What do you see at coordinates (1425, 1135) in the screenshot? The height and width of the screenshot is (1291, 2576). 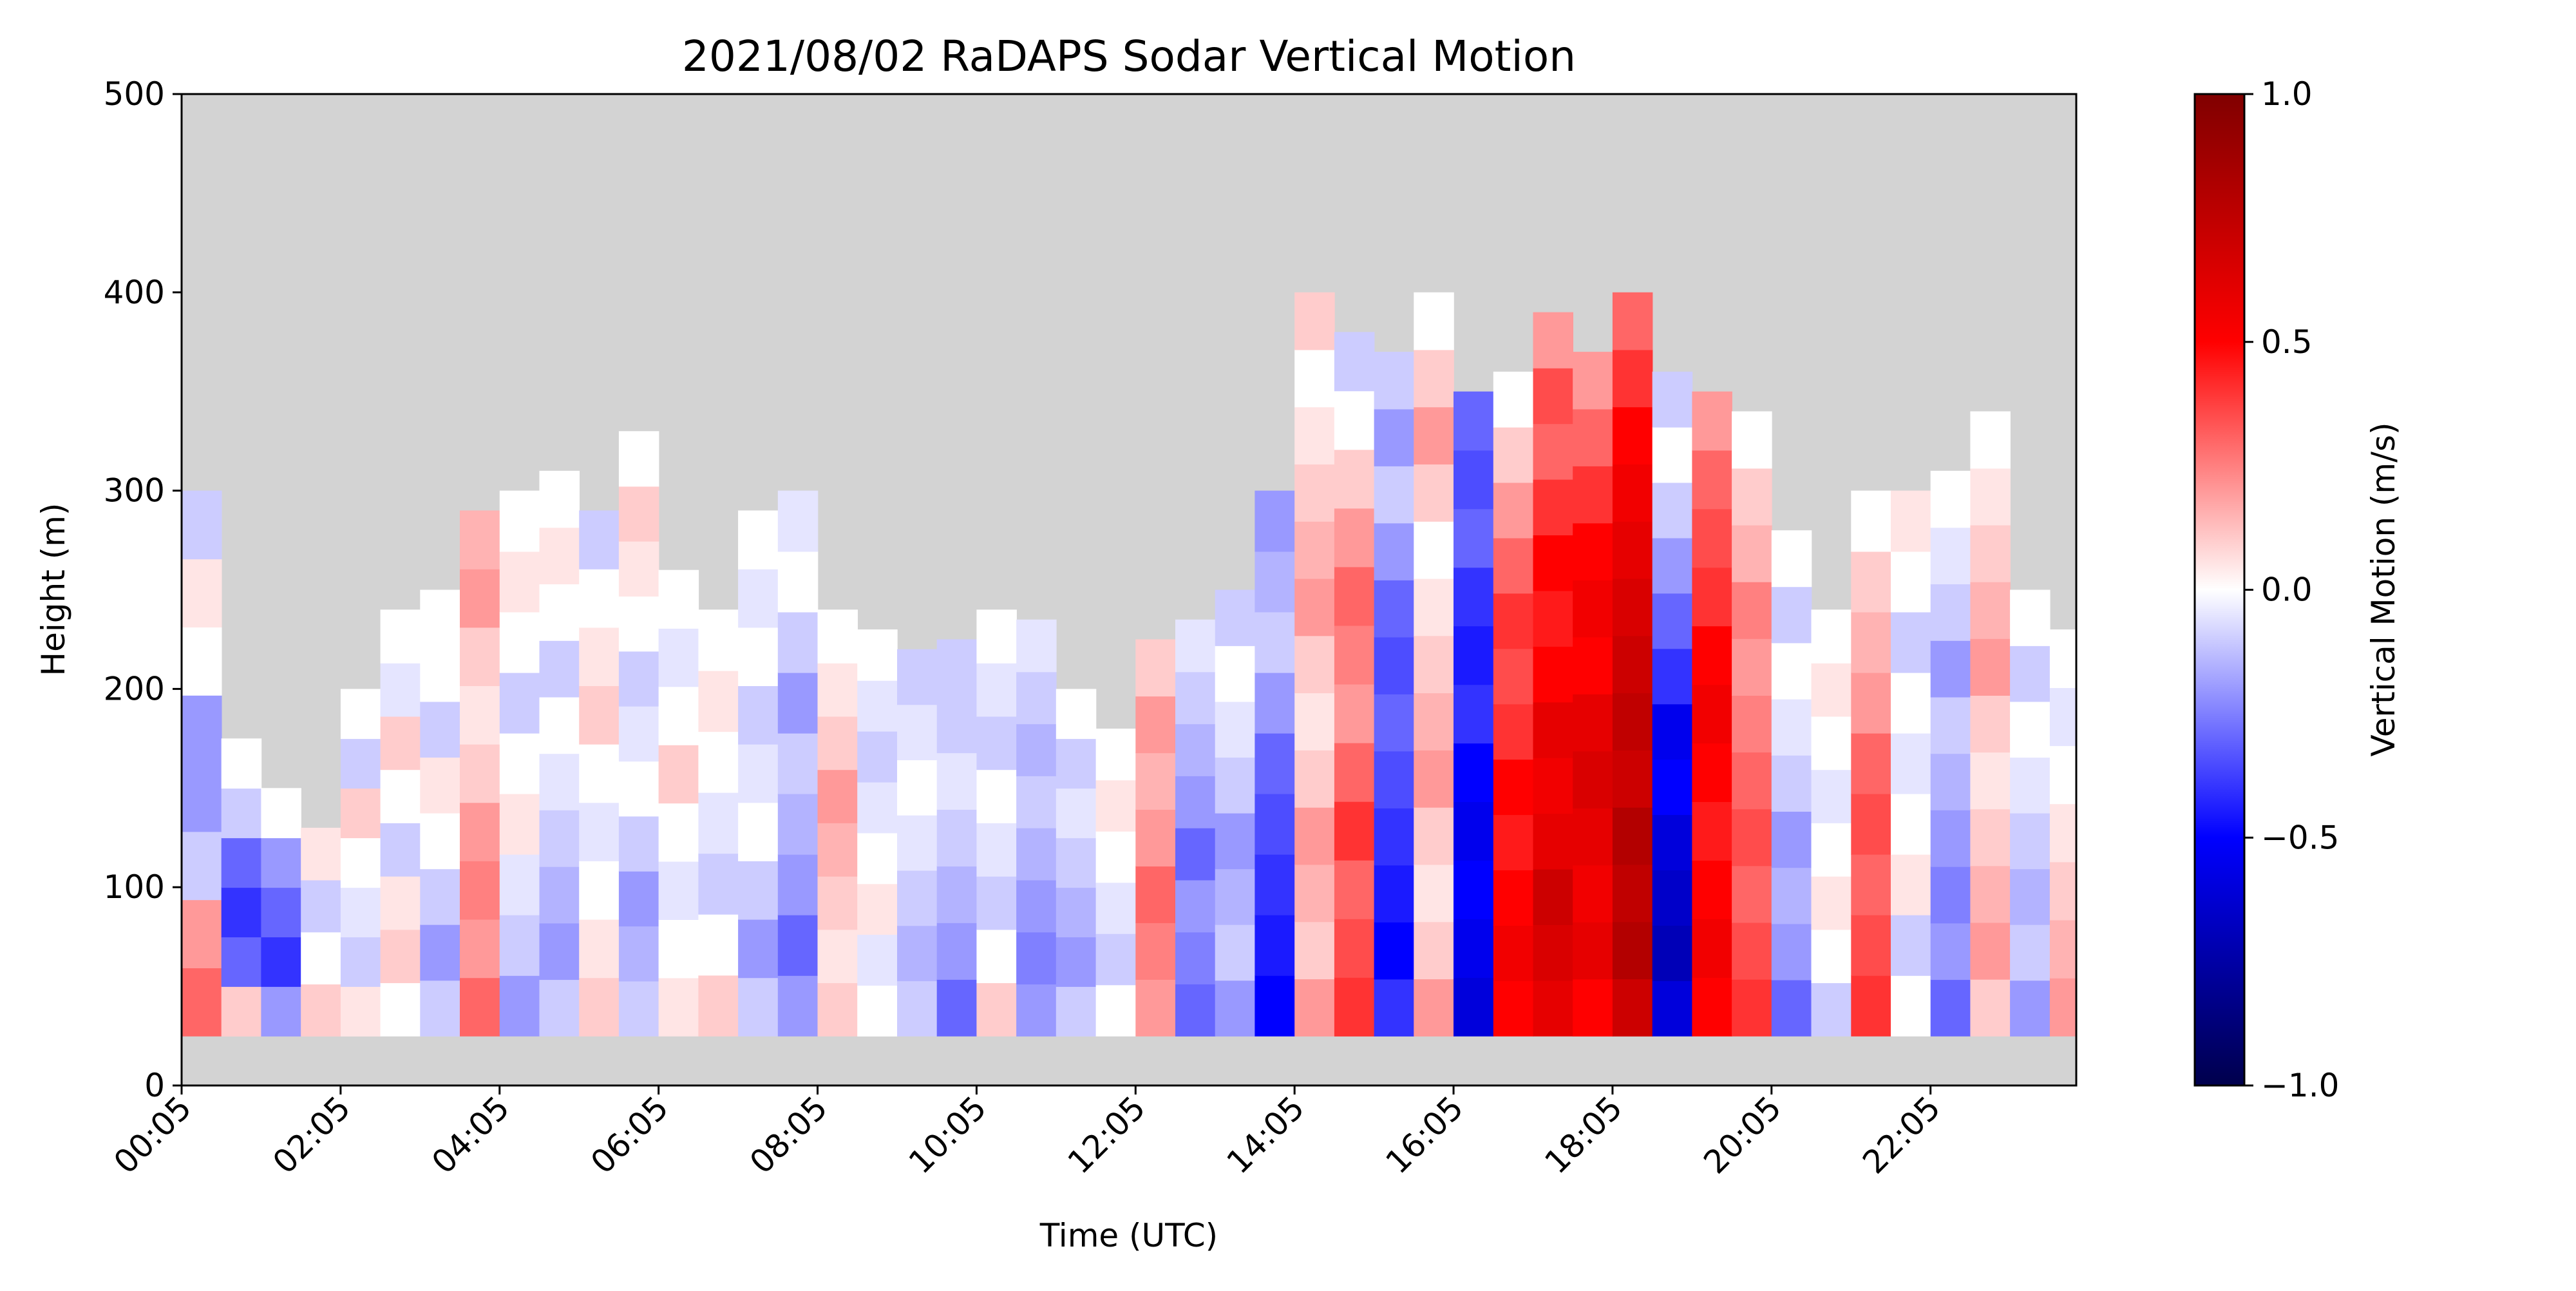 I see `x-tick-label: 16:05` at bounding box center [1425, 1135].